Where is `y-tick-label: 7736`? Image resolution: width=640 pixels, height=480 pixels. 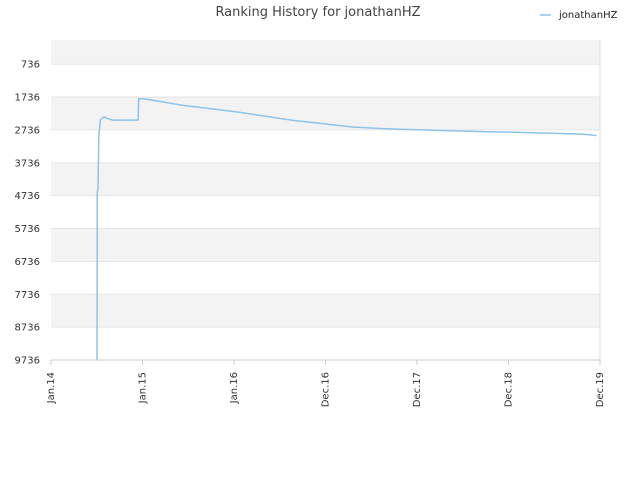
y-tick-label: 7736 is located at coordinates (27, 295).